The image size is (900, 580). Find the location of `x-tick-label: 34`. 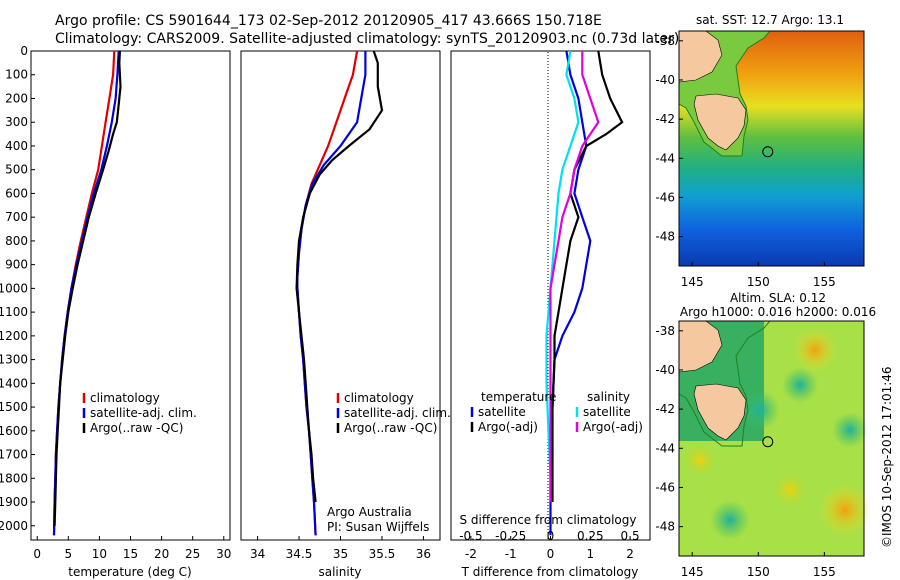

x-tick-label: 34 is located at coordinates (257, 554).